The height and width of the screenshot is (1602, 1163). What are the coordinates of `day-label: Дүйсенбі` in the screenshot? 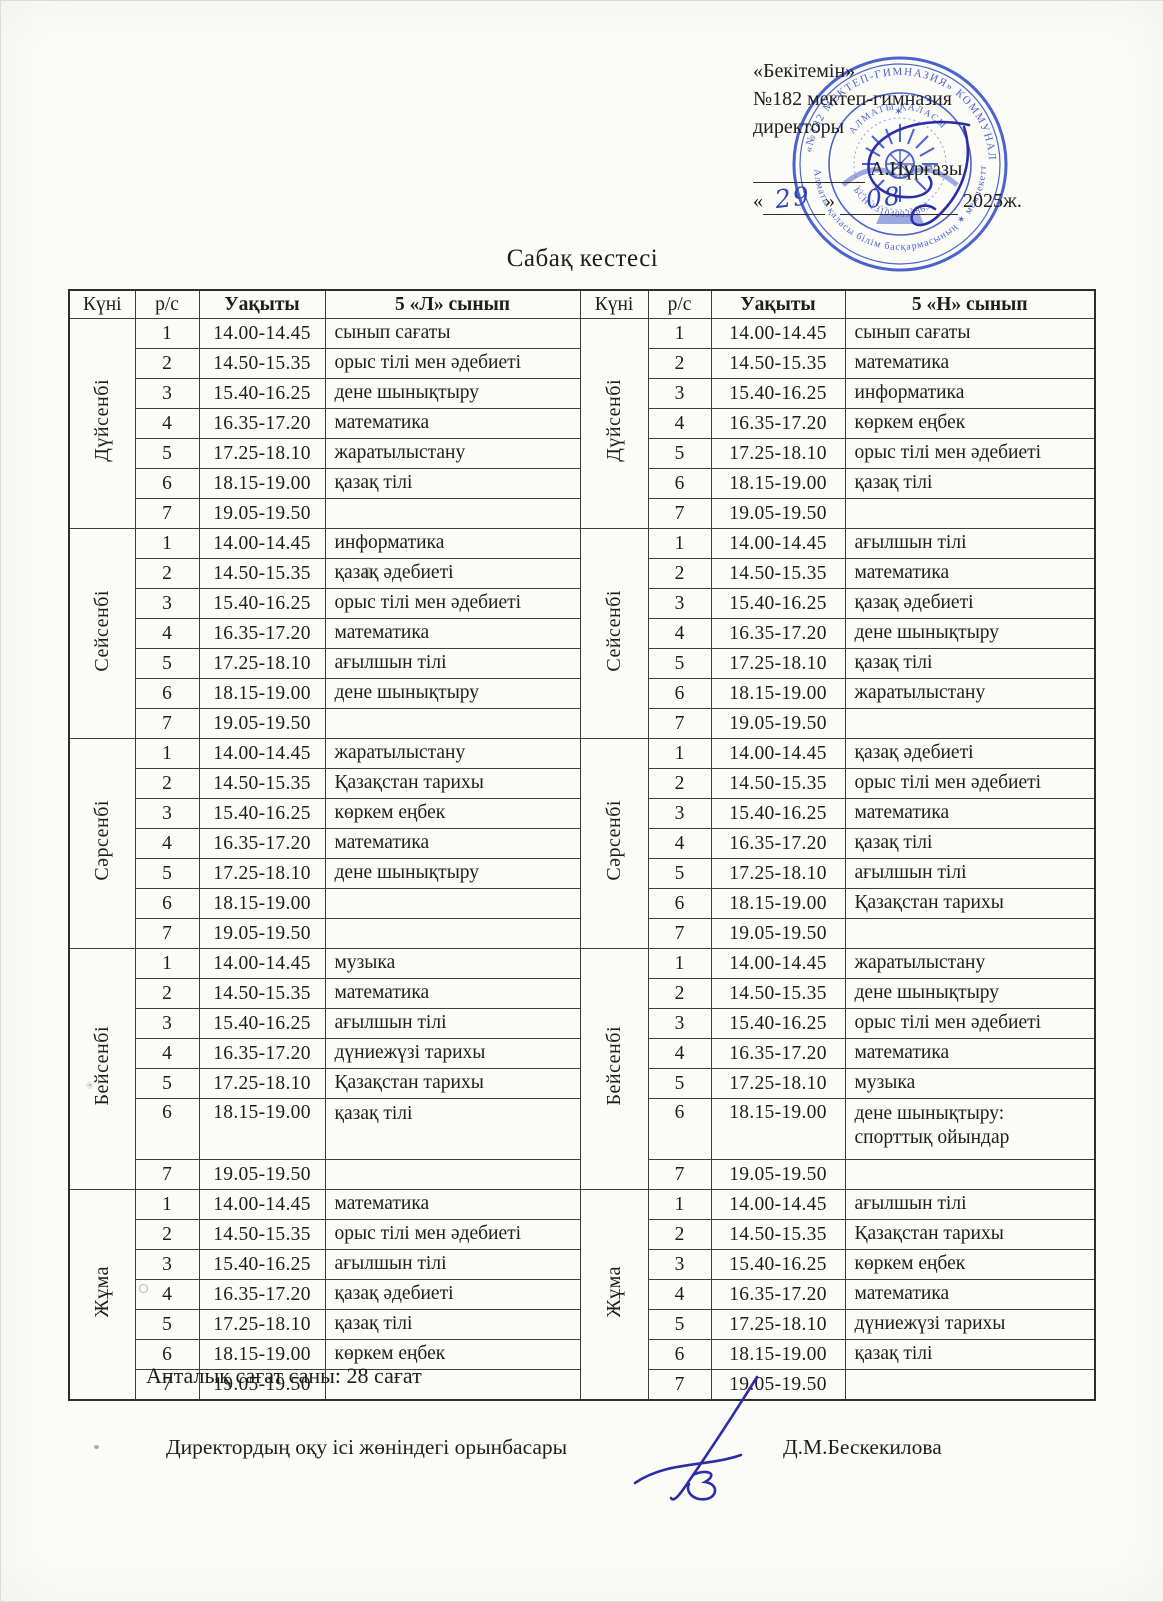 It's located at (613, 420).